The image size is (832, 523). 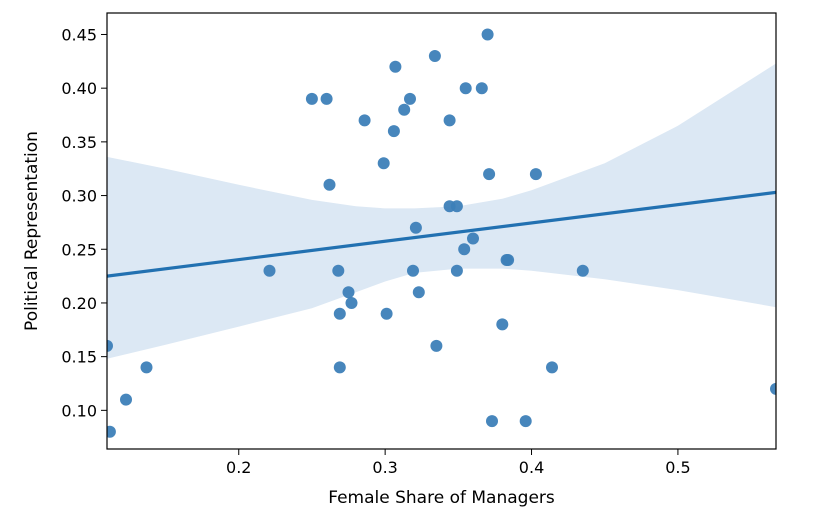 What do you see at coordinates (677, 467) in the screenshot?
I see `x-tick-label: 0.5` at bounding box center [677, 467].